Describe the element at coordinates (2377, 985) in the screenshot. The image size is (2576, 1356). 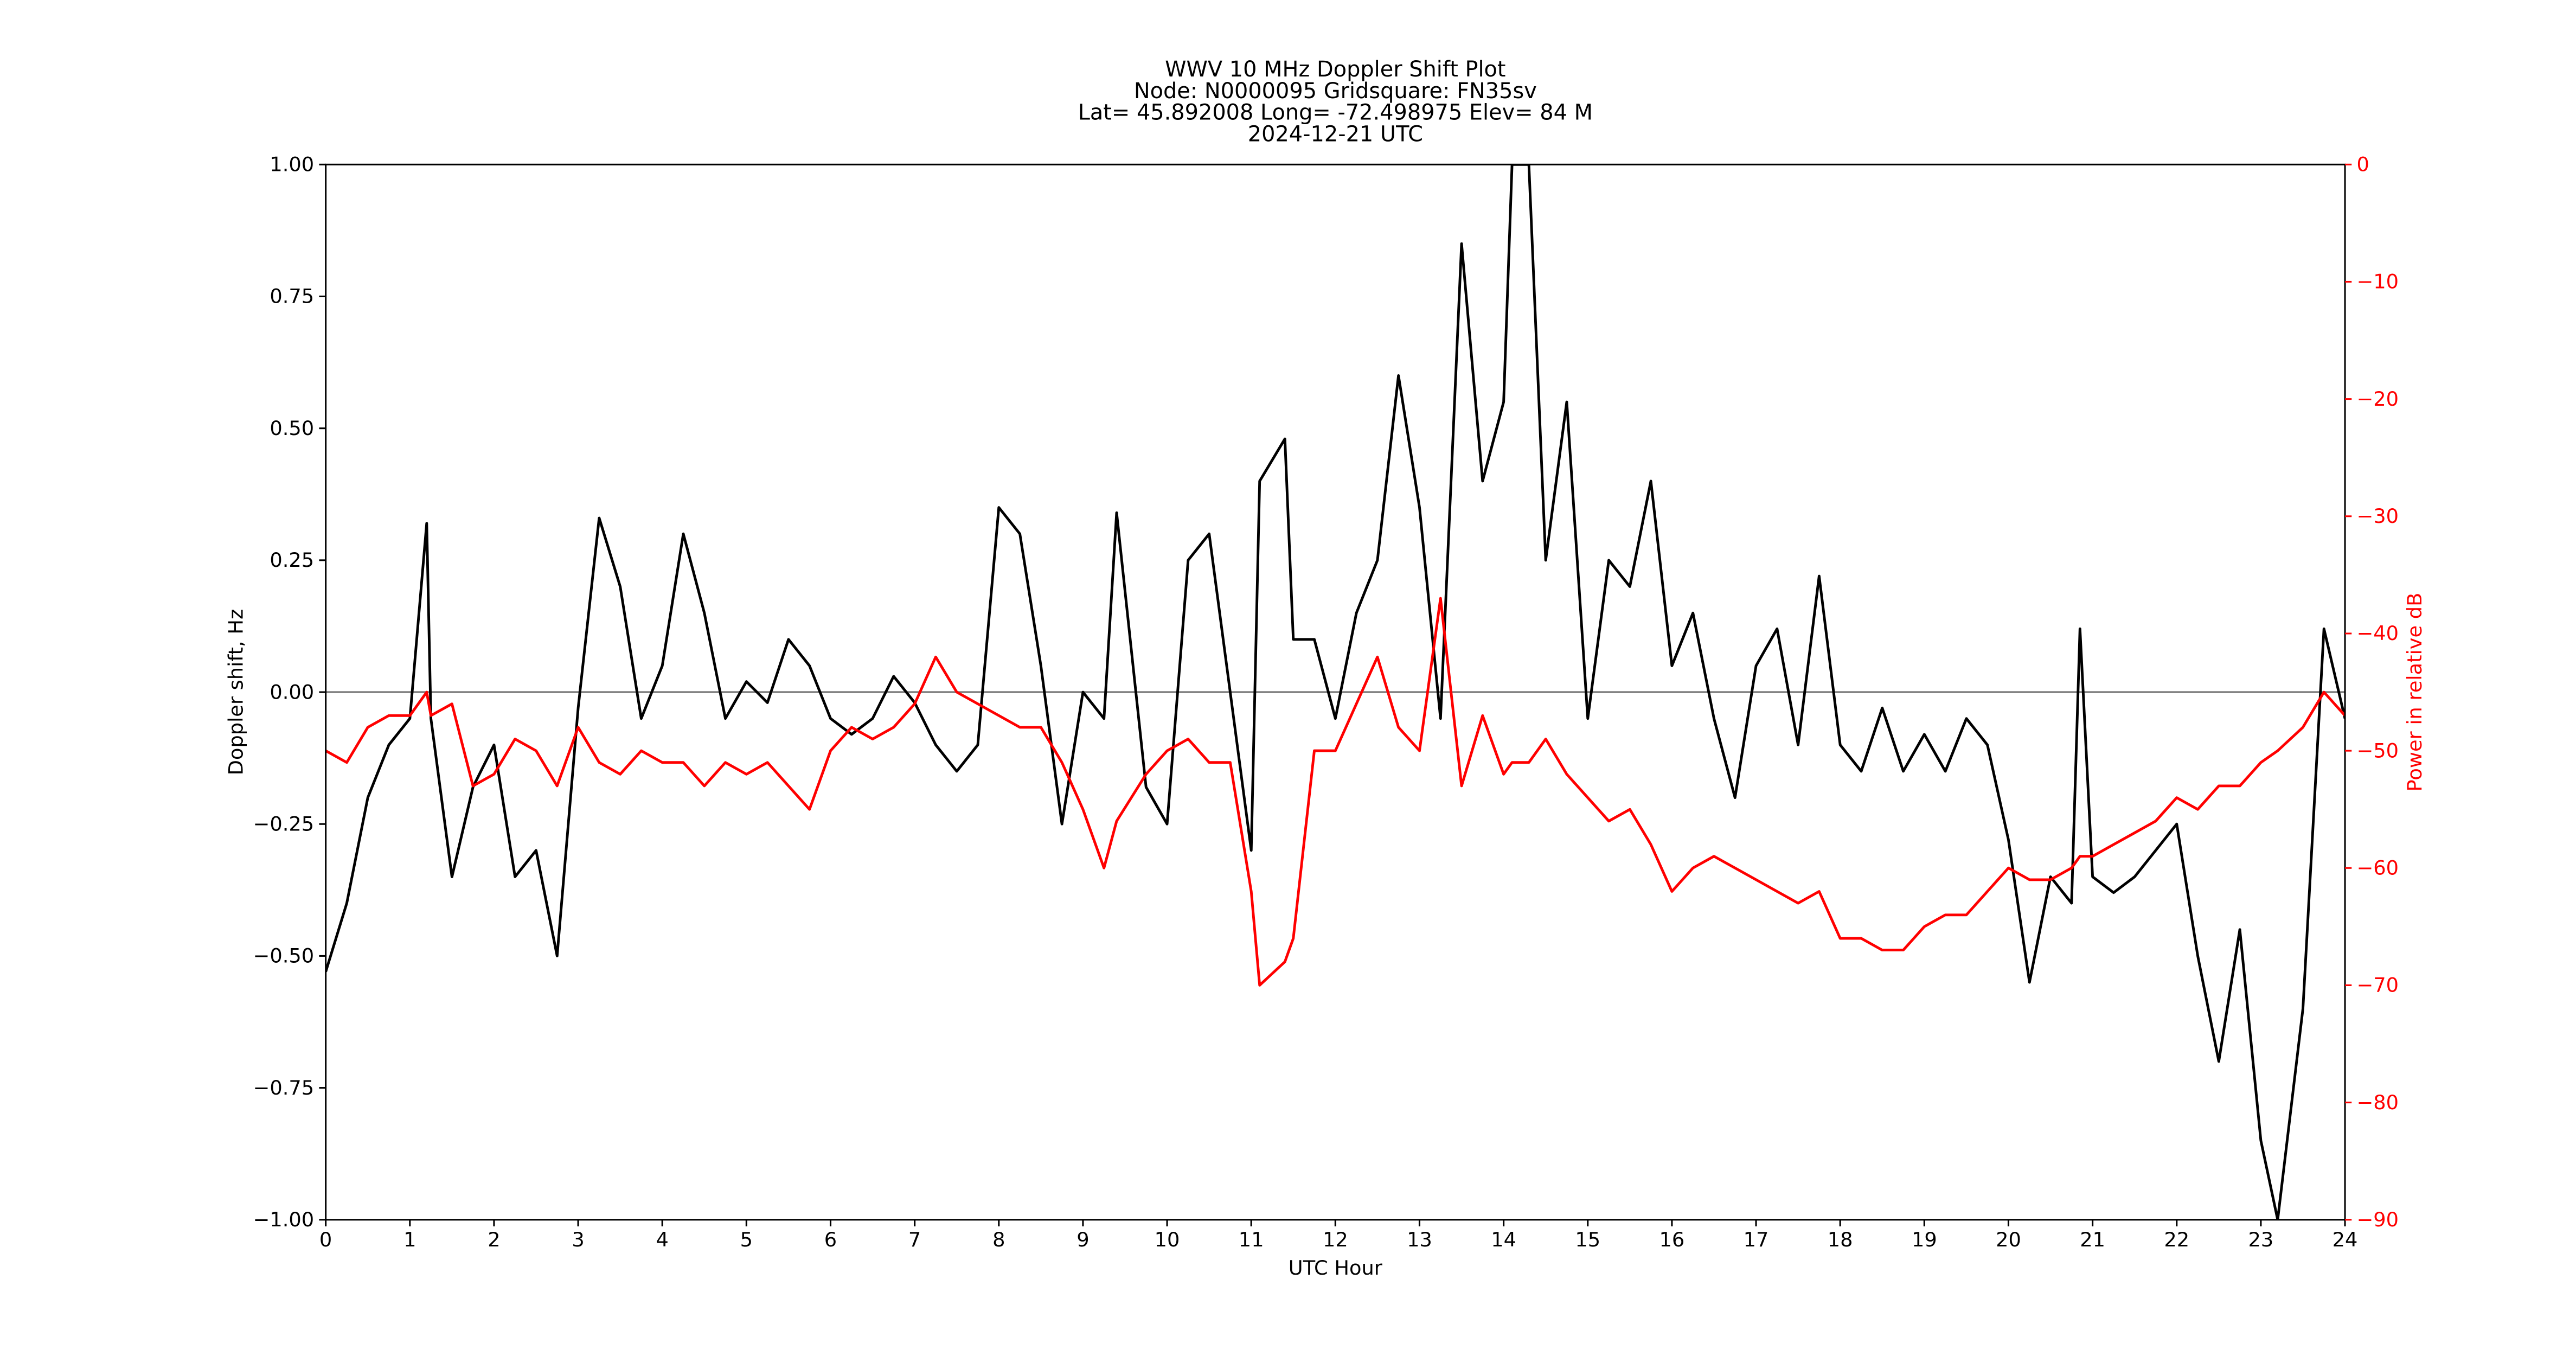
I see `y2-tick-label: −70` at that location.